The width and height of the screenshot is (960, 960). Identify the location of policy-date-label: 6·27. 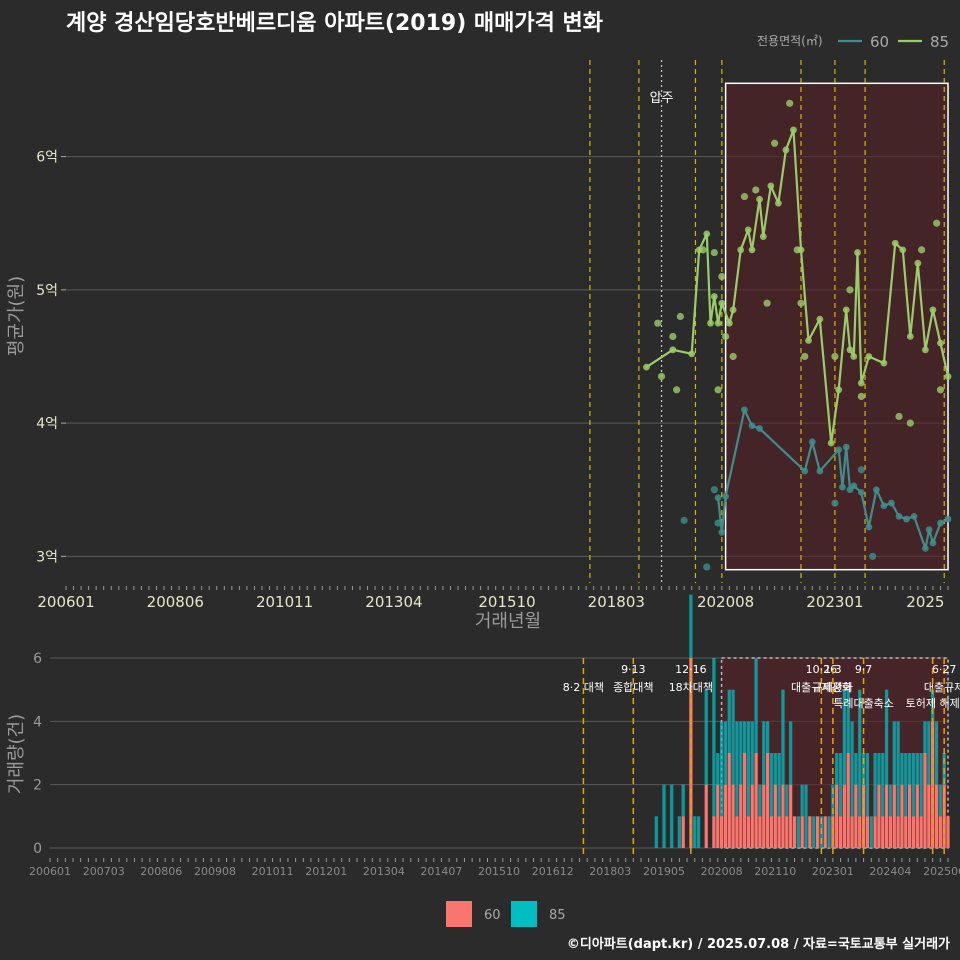
(944, 669).